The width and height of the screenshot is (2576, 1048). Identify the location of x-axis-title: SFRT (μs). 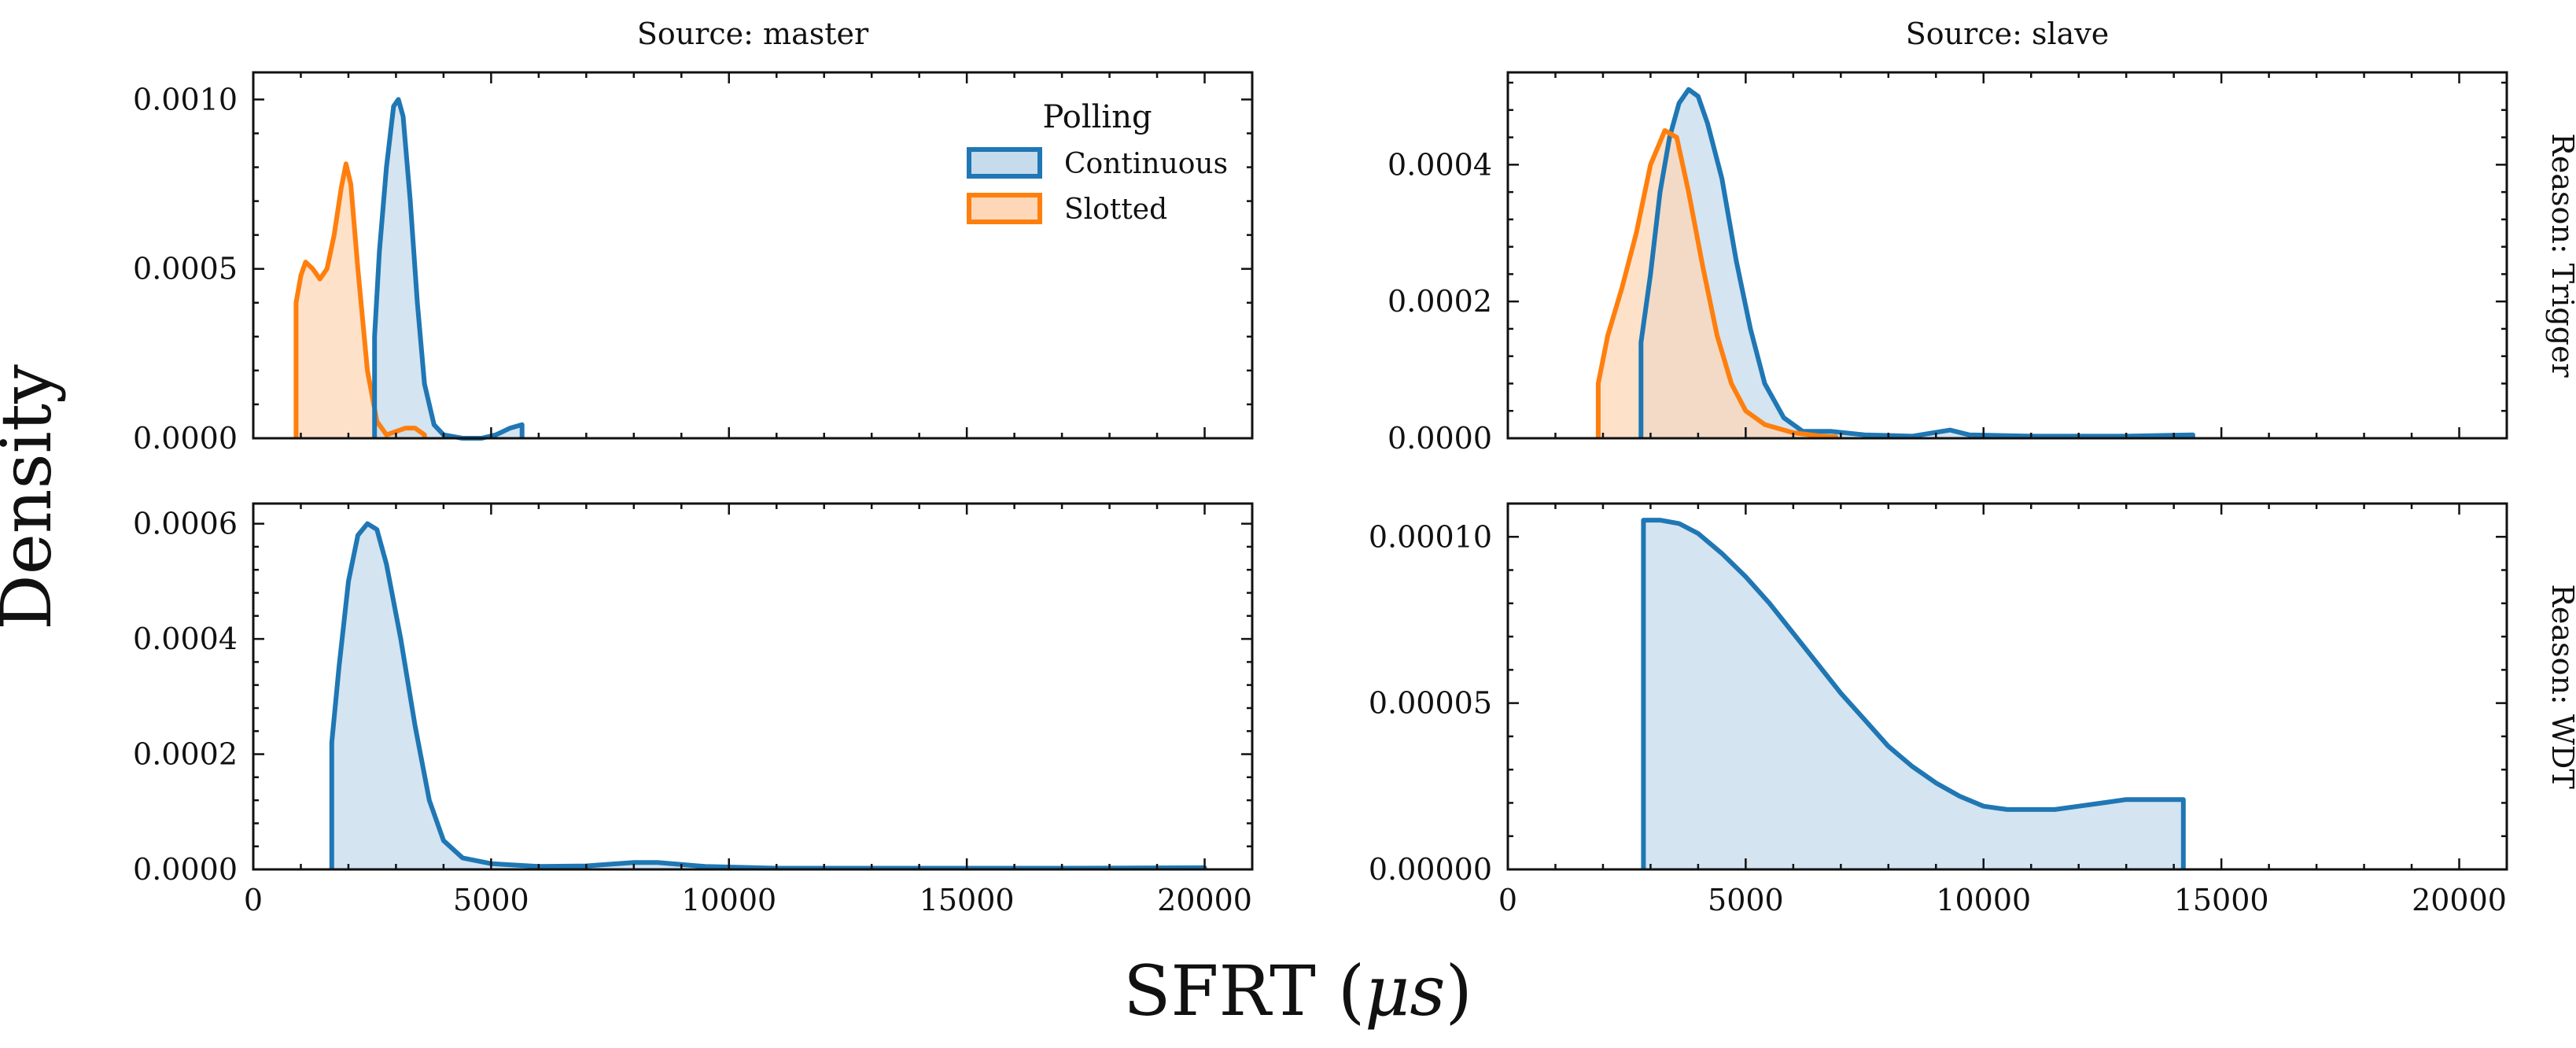
(1297, 991).